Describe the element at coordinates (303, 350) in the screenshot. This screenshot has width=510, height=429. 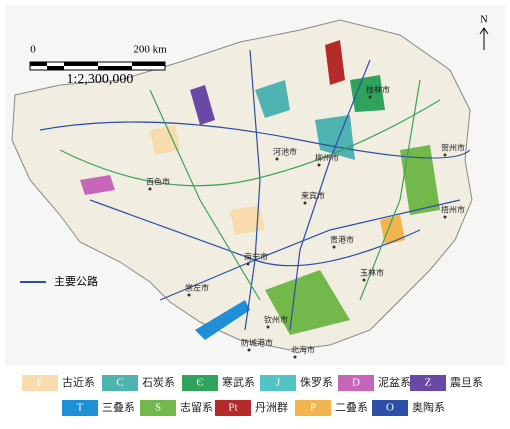
I see `city-label: 北海市` at that location.